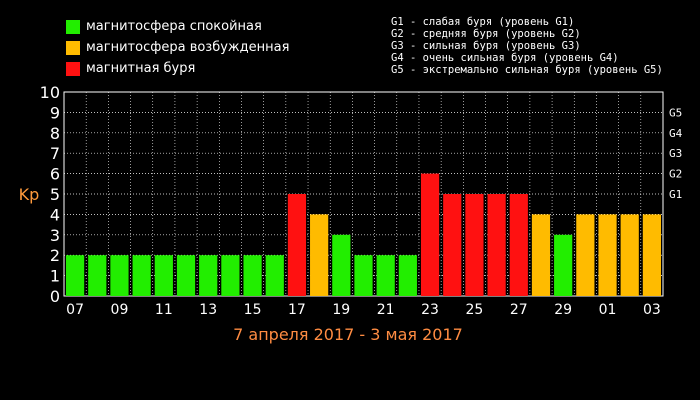 This screenshot has width=700, height=400. Describe the element at coordinates (208, 310) in the screenshot. I see `x-tick-label: 13` at that location.